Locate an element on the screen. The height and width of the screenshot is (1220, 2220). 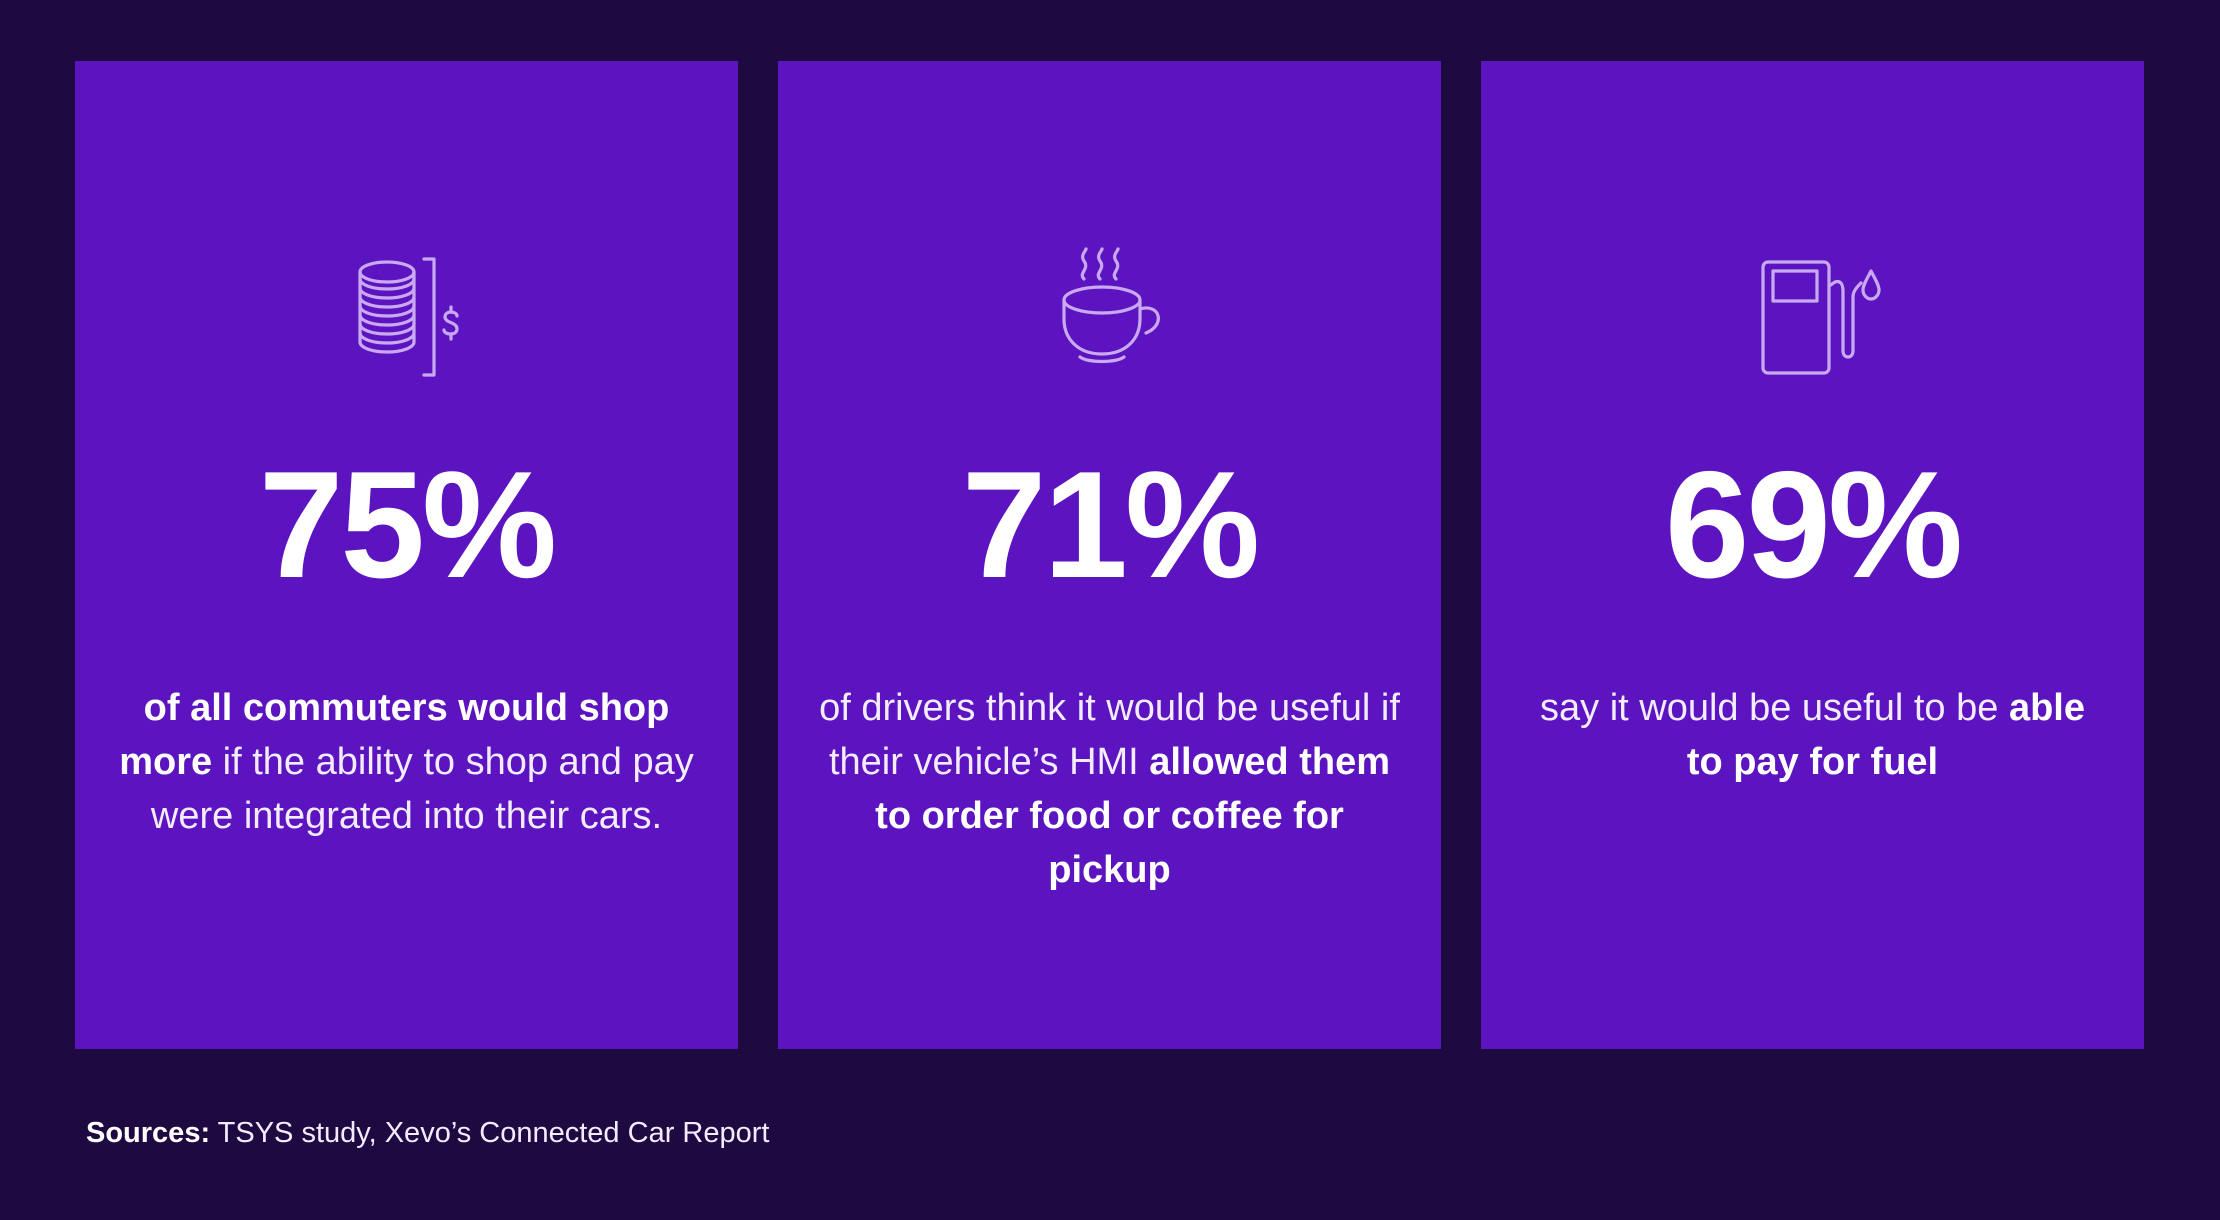
description-text: say it would be useful to be is located at coordinates (1774, 708).